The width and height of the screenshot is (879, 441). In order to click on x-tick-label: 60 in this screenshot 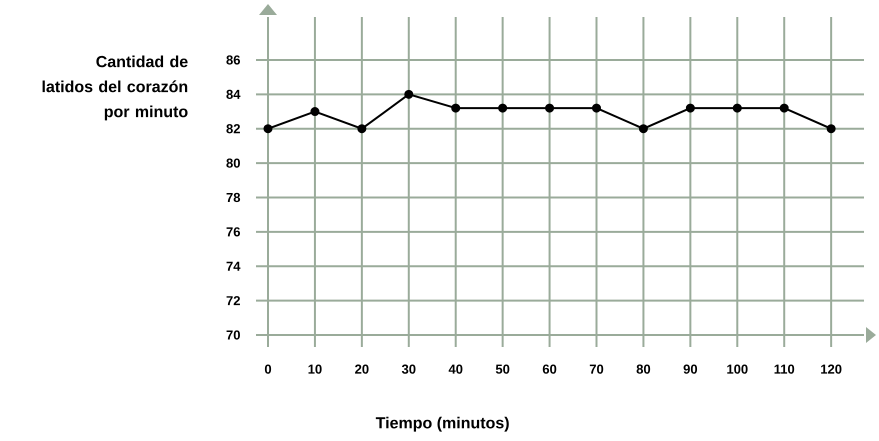, I will do `click(549, 369)`.